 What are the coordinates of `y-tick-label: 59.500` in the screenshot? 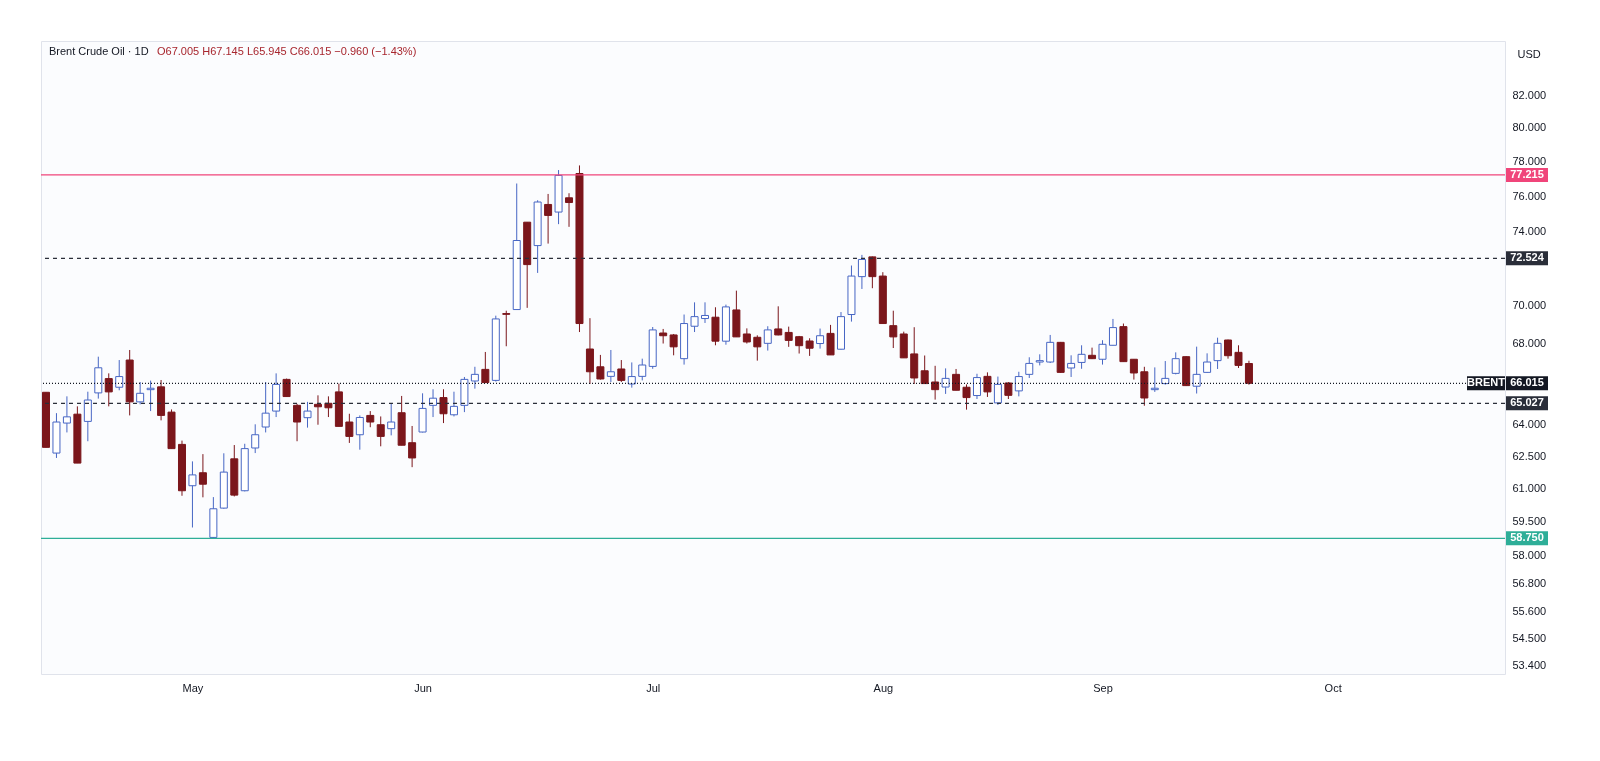 It's located at (1529, 520).